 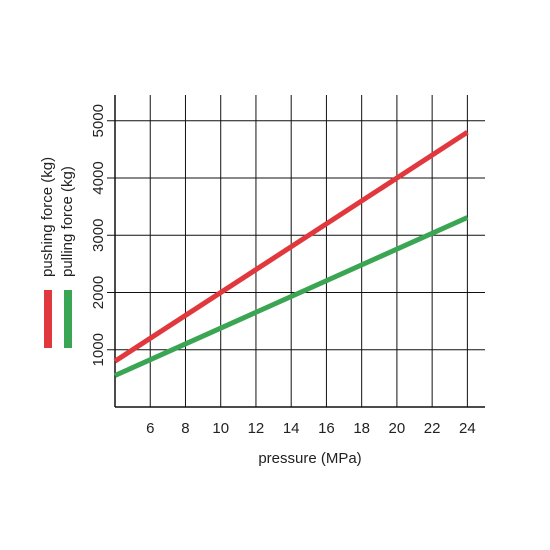 I want to click on x-axis-label: pressure (MPa), so click(x=309, y=458).